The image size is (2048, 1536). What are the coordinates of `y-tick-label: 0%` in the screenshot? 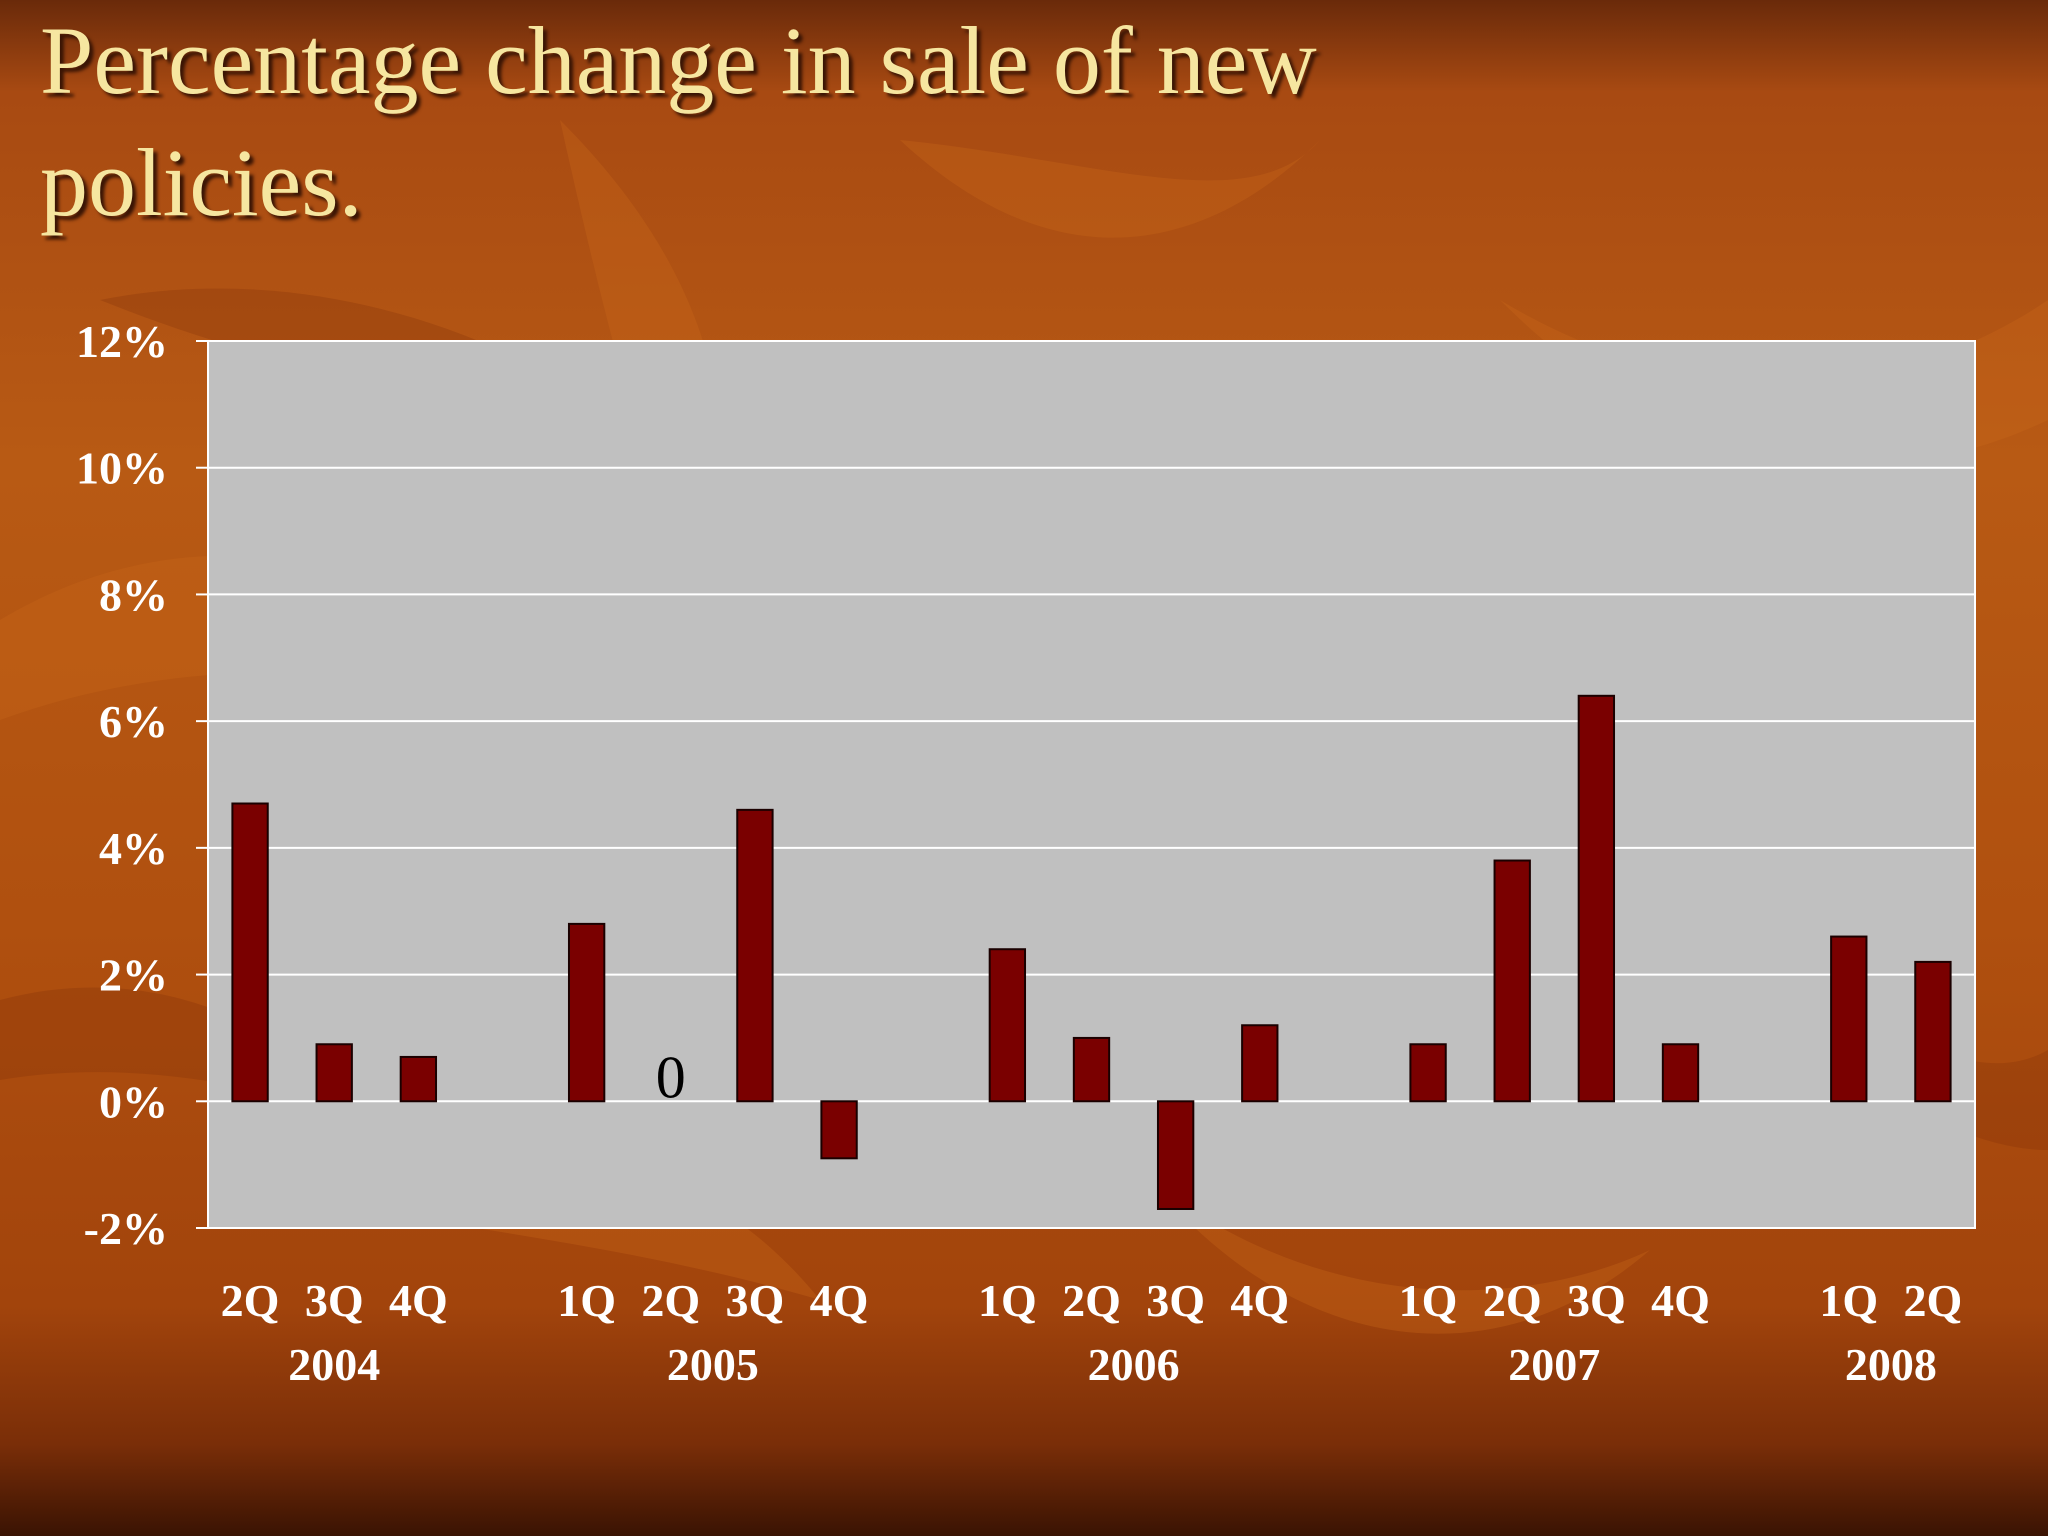 It's located at (133, 1101).